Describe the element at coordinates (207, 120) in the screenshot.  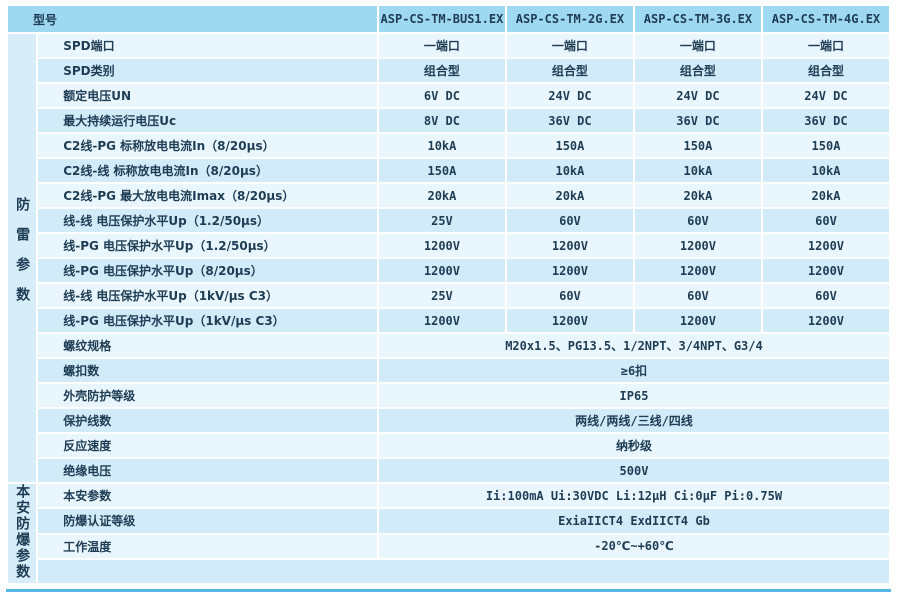
I see `param-label: 最大持续运行电压Uc` at that location.